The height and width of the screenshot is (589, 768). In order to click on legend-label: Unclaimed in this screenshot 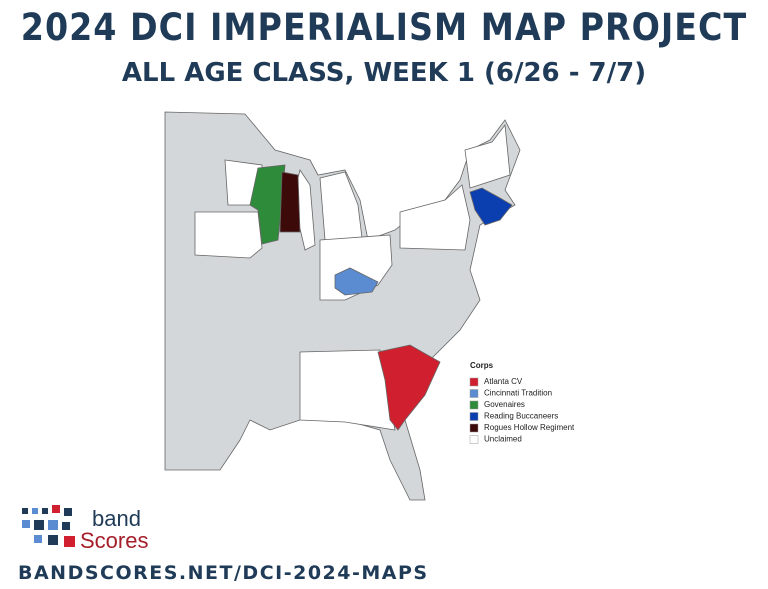, I will do `click(503, 439)`.